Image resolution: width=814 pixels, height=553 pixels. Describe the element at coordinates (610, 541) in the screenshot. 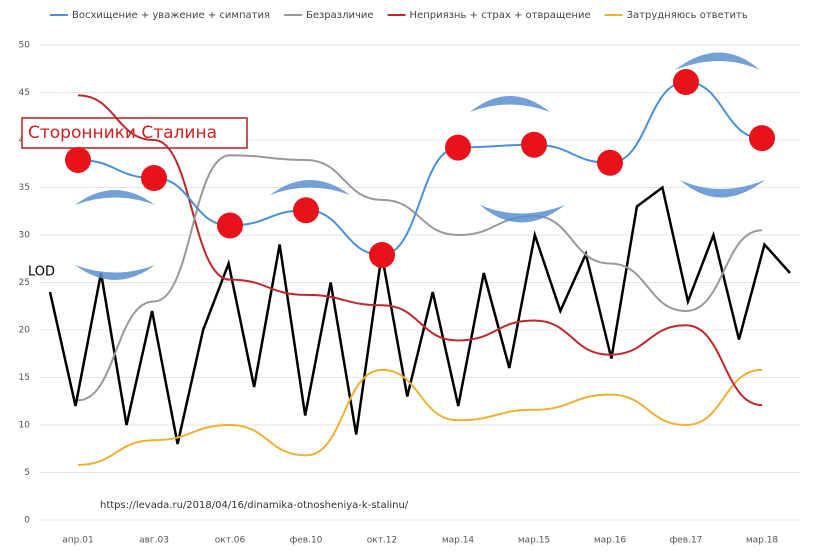

I see `x-tick-label: мар.16` at that location.